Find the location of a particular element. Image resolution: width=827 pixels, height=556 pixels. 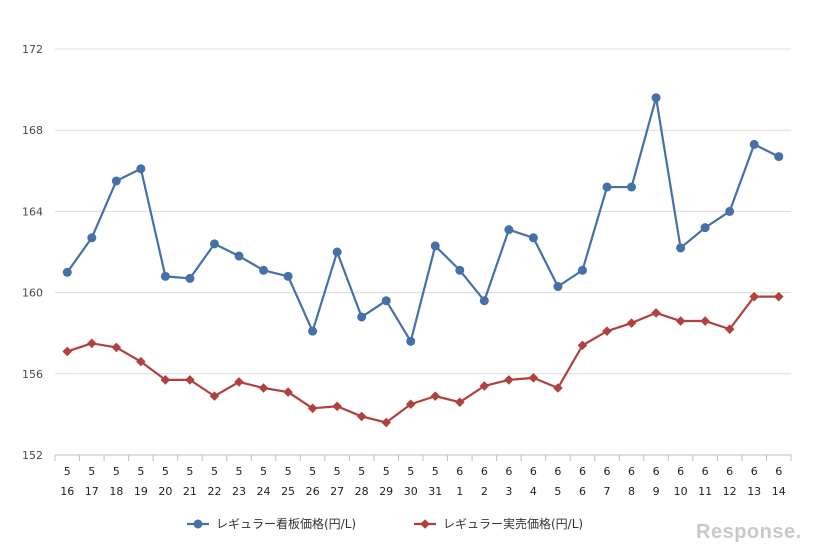

y-tick-label: 164 is located at coordinates (32, 211).